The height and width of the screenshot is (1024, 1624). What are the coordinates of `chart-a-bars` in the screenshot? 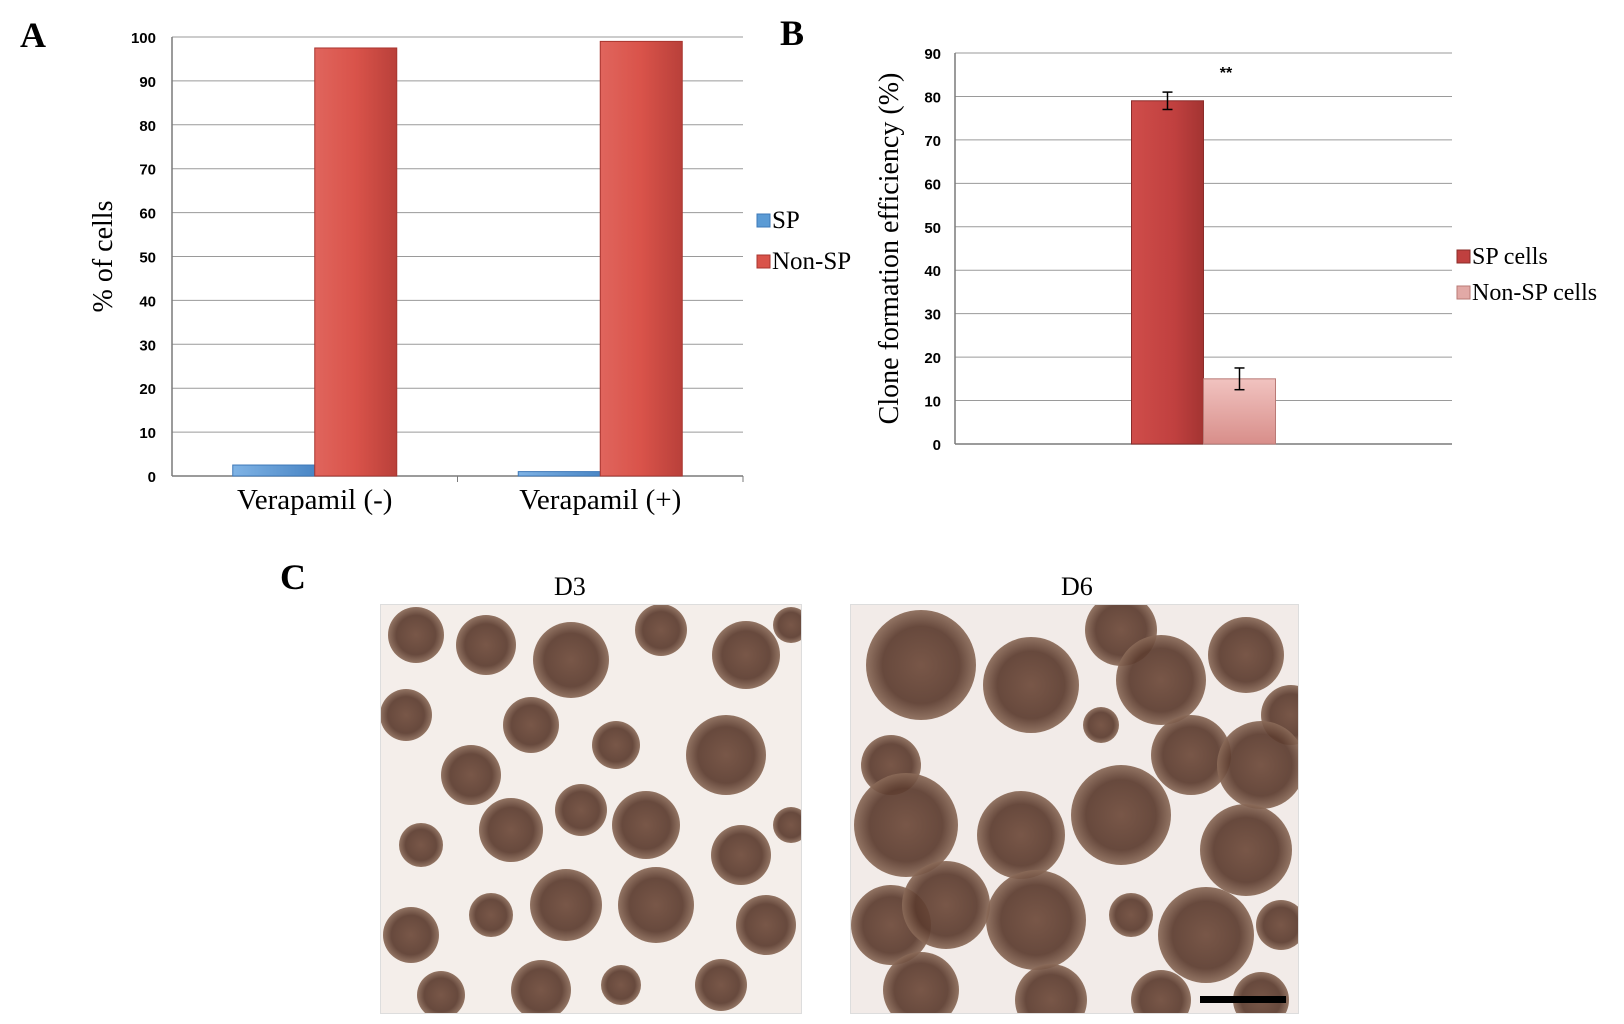 It's located at (457, 258).